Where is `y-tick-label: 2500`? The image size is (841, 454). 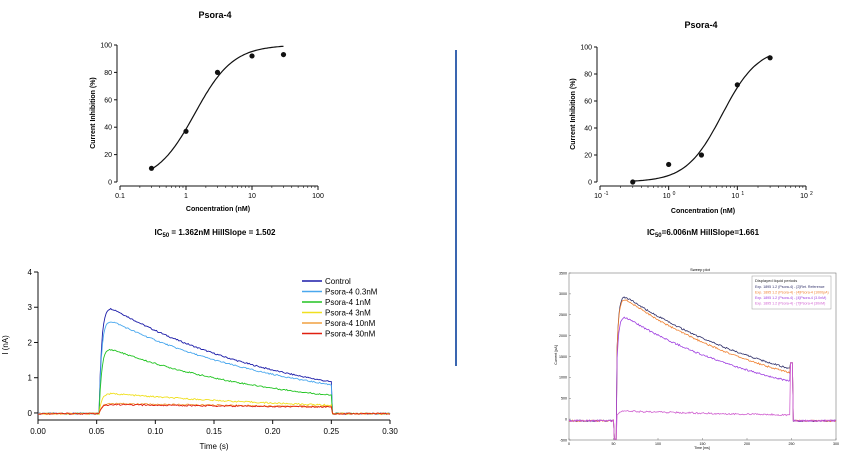
y-tick-label: 2500 is located at coordinates (563, 315).